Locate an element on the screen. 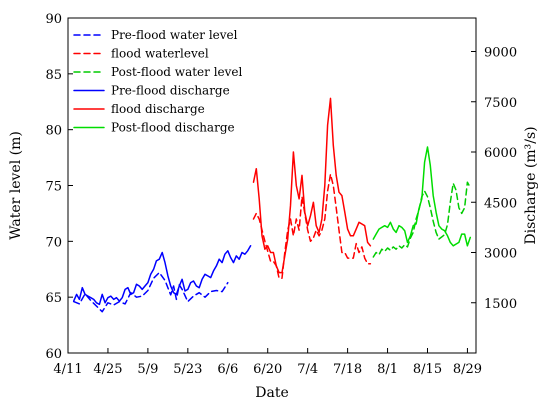 Image resolution: width=550 pixels, height=407 pixels. y-left-tick-label: 80 is located at coordinates (53, 131).